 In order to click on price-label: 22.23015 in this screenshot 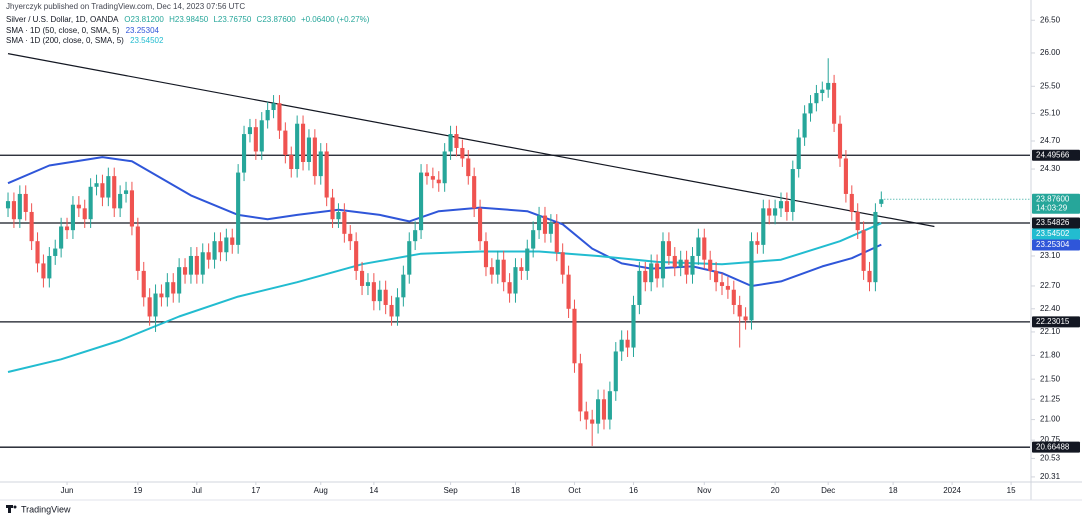, I will do `click(1053, 321)`.